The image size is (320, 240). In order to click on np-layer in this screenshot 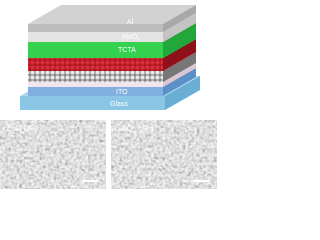, I will do `click(95, 76)`.